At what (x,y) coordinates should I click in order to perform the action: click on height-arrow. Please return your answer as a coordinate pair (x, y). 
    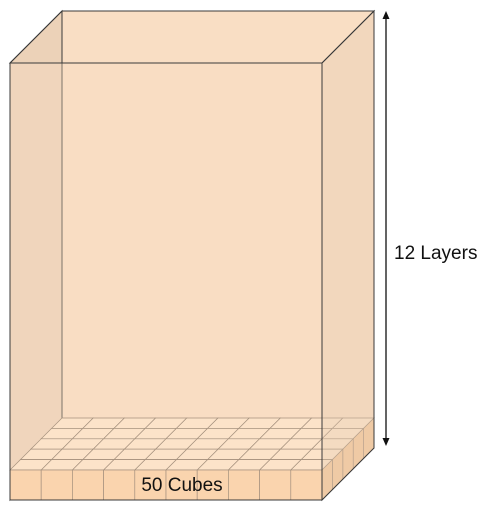
    Looking at the image, I should click on (386, 228).